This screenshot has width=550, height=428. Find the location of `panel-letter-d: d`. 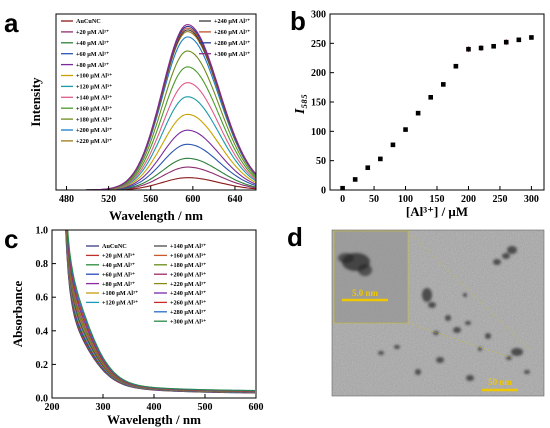

panel-letter-d: d is located at coordinates (295, 237).